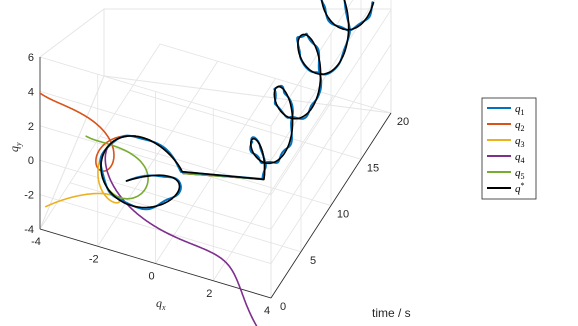 The width and height of the screenshot is (578, 326). What do you see at coordinates (31, 161) in the screenshot?
I see `z-tick-label: 0` at bounding box center [31, 161].